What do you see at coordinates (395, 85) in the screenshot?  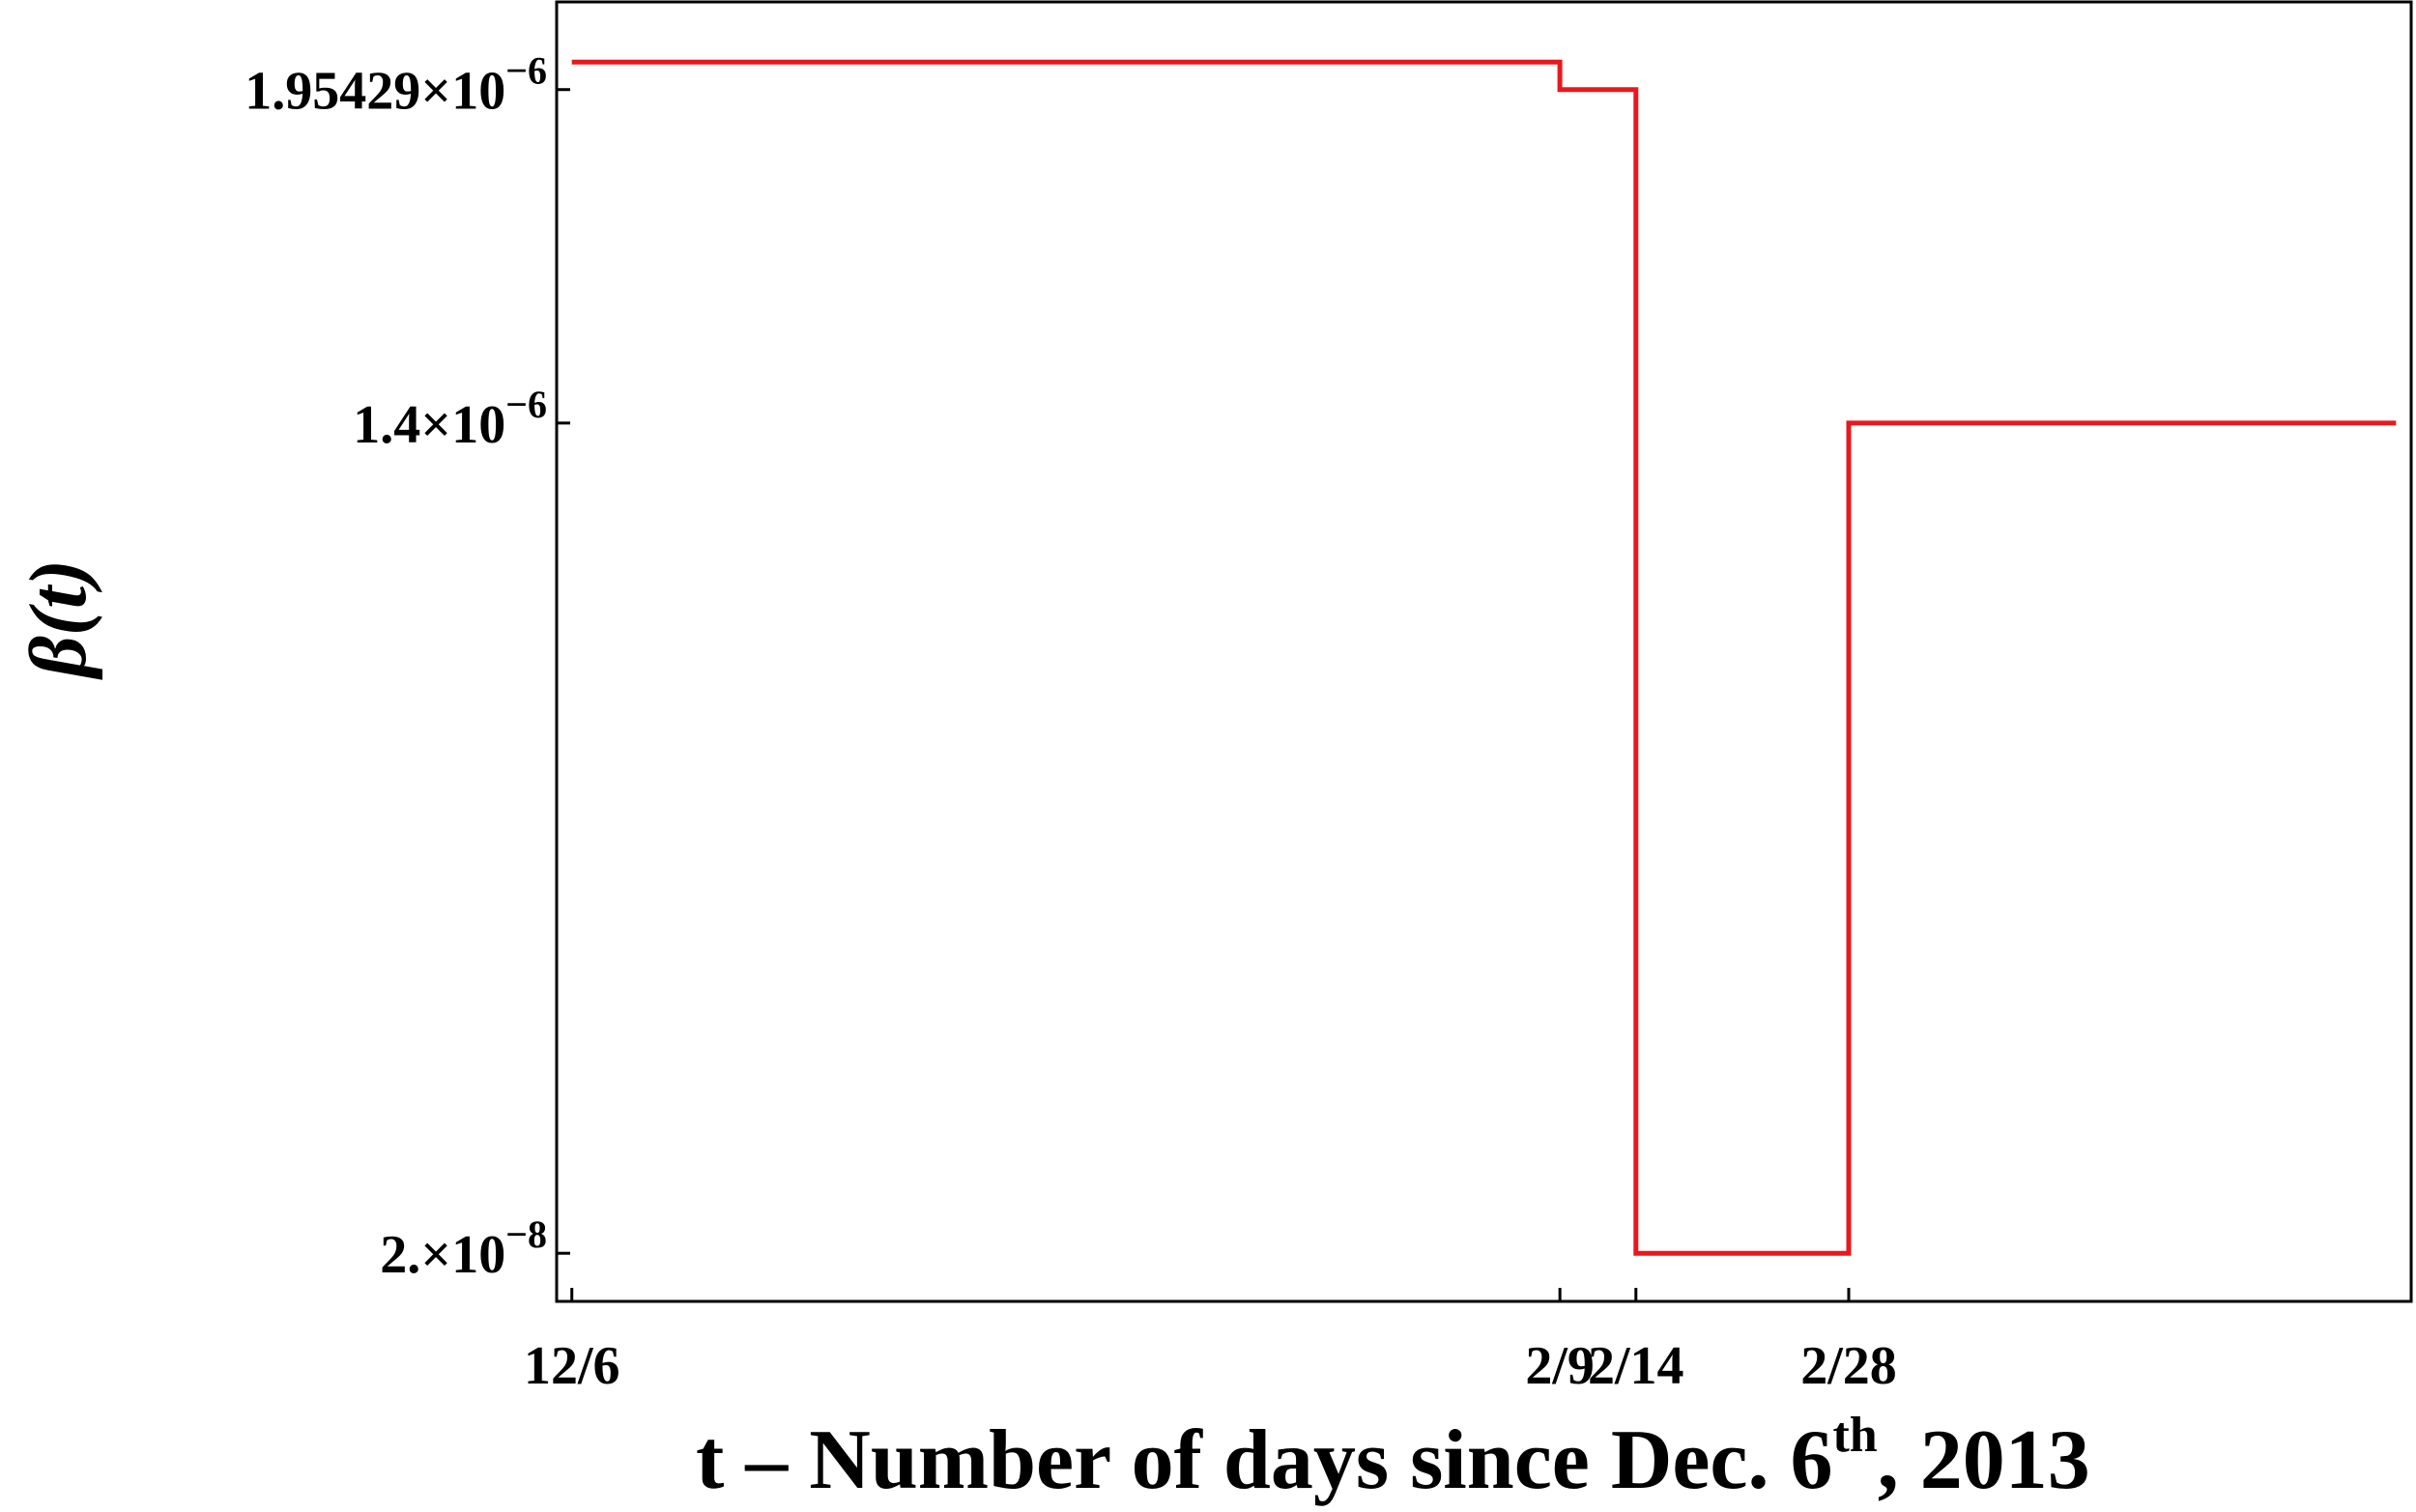 I see `y-tick-label-0: 1.95429×10⁻⁶` at bounding box center [395, 85].